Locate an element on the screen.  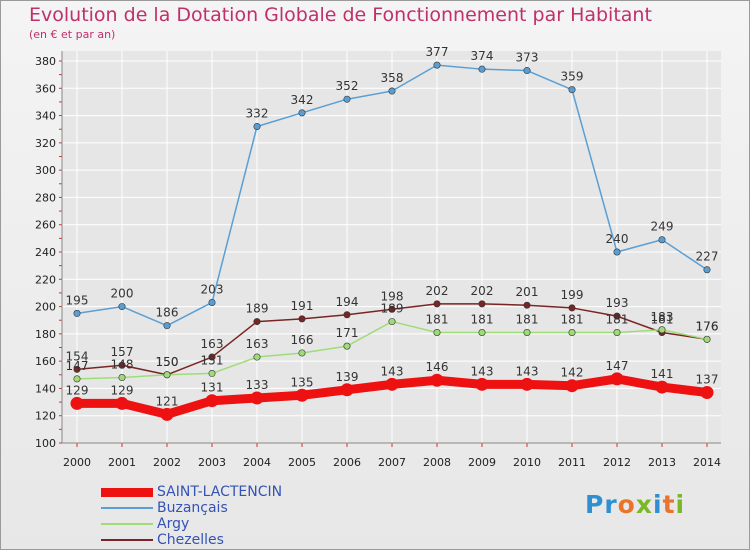
point-argy-2007 is located at coordinates (392, 322).